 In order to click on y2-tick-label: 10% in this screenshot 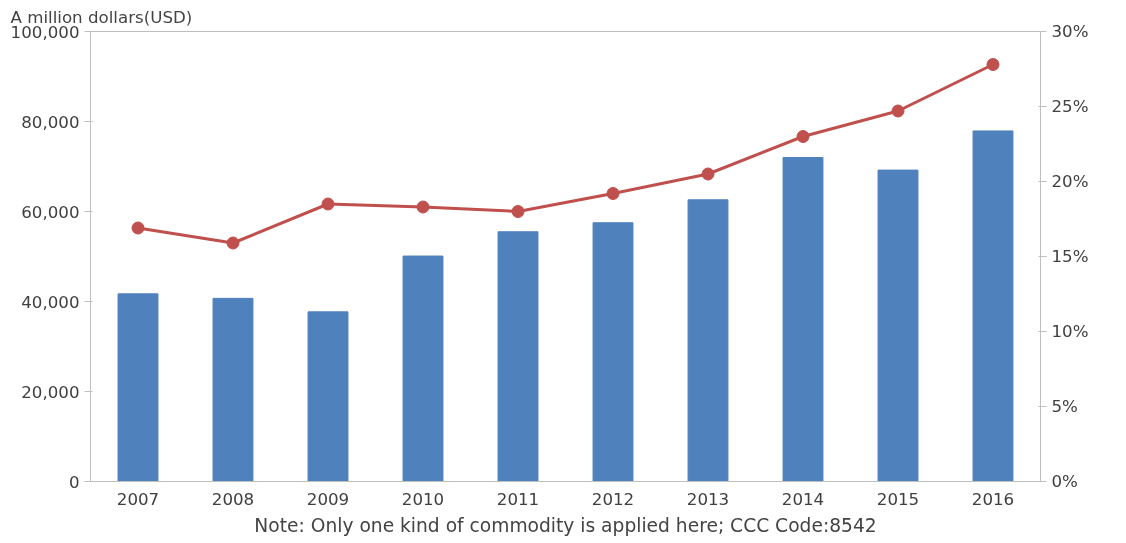, I will do `click(1070, 331)`.